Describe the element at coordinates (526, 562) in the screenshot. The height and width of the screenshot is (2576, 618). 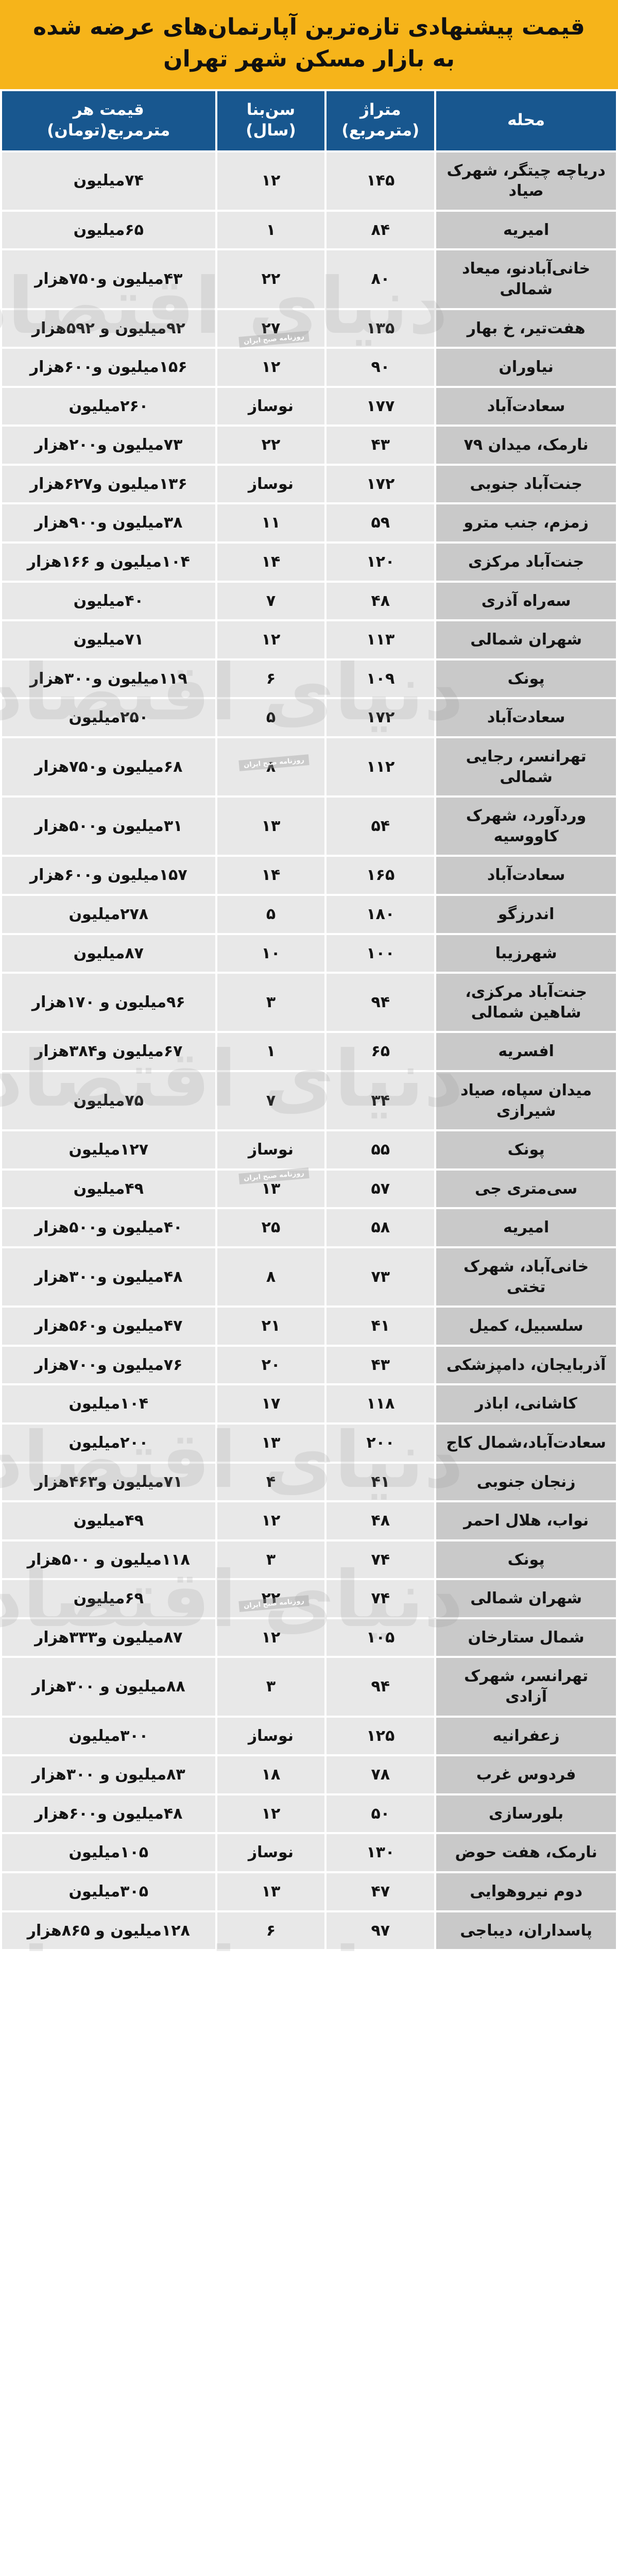
I see `cell-neighborhood: جنت‌آباد مرکزی` at that location.